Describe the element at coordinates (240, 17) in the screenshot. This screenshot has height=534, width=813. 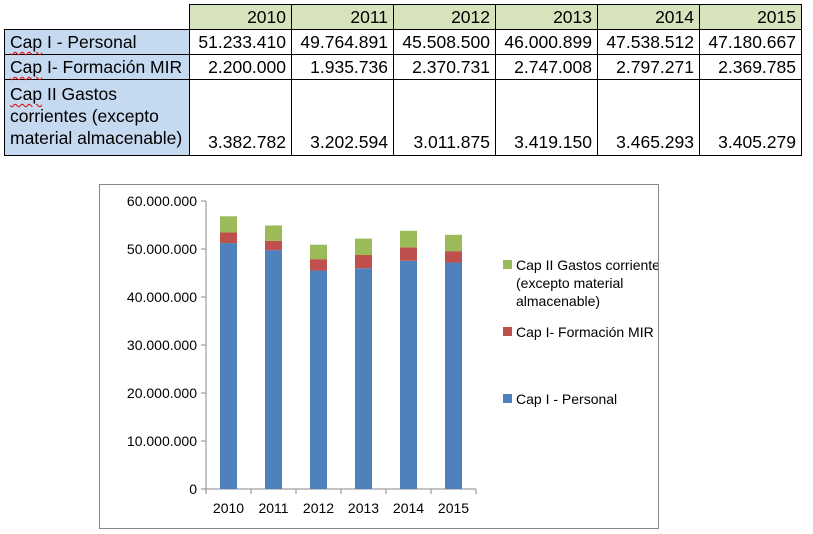
I see `year-header-cell: 2010` at that location.